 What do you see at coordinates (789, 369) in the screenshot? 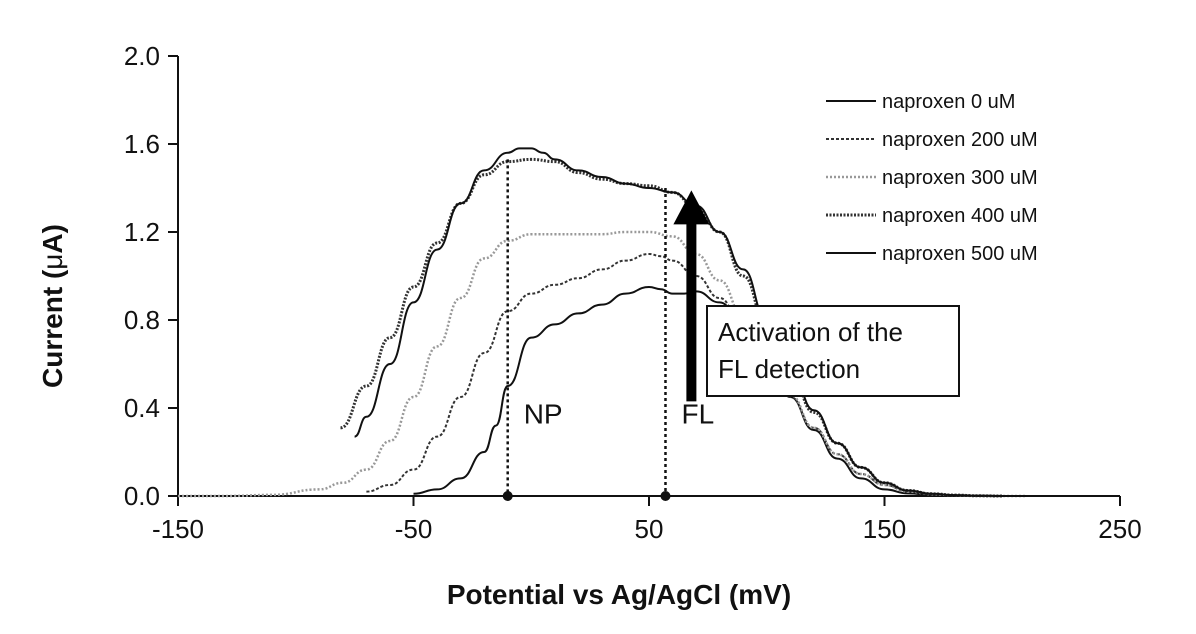
I see `annotation-line-2: FL detection` at bounding box center [789, 369].